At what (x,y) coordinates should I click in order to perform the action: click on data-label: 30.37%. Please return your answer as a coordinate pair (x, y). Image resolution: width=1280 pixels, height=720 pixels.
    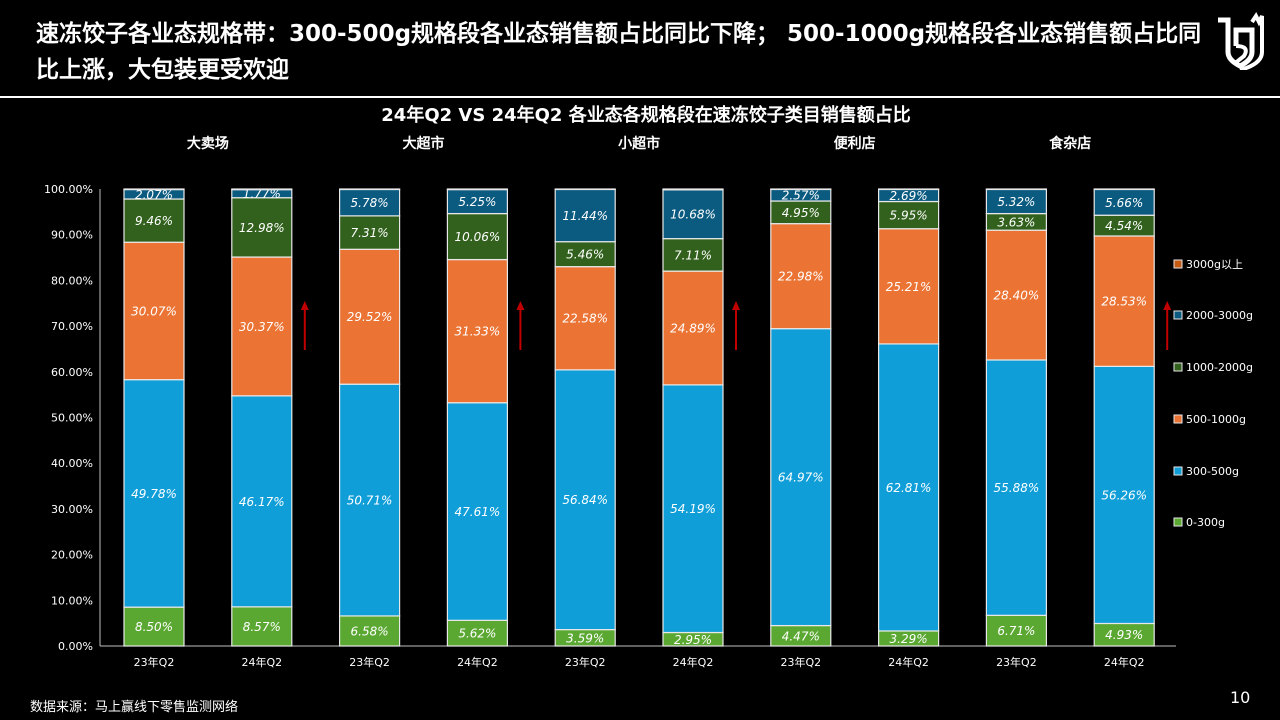
    Looking at the image, I should click on (262, 327).